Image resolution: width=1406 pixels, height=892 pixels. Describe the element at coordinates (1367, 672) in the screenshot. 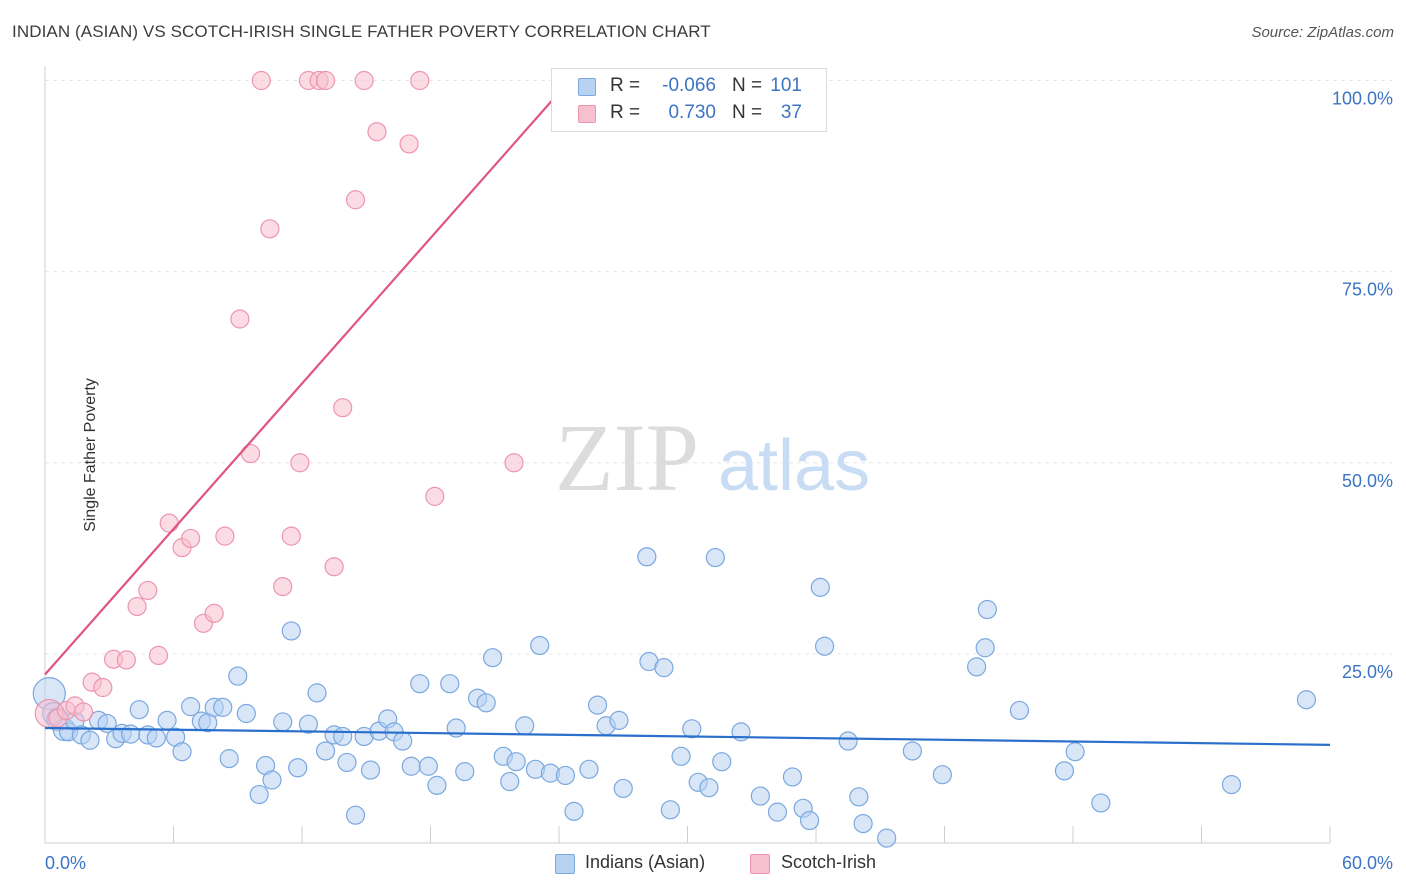

I see `y-tick-label: 25.0%` at that location.